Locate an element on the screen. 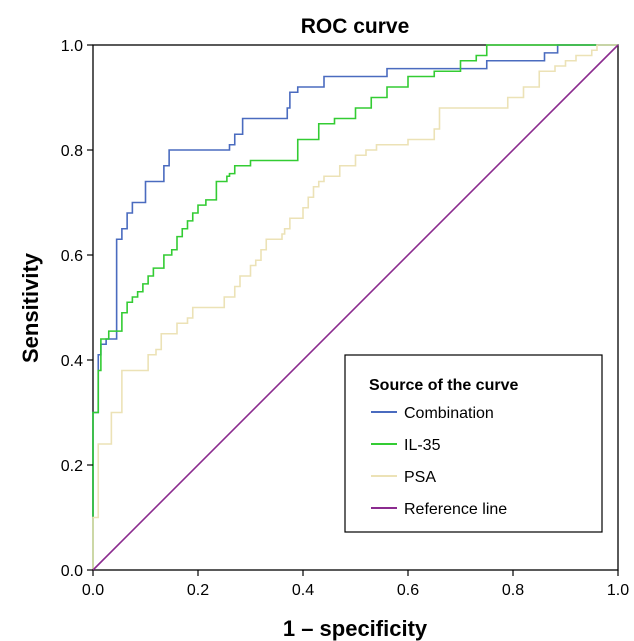 Image resolution: width=634 pixels, height=641 pixels. y-tick-label: 1.0 is located at coordinates (72, 46).